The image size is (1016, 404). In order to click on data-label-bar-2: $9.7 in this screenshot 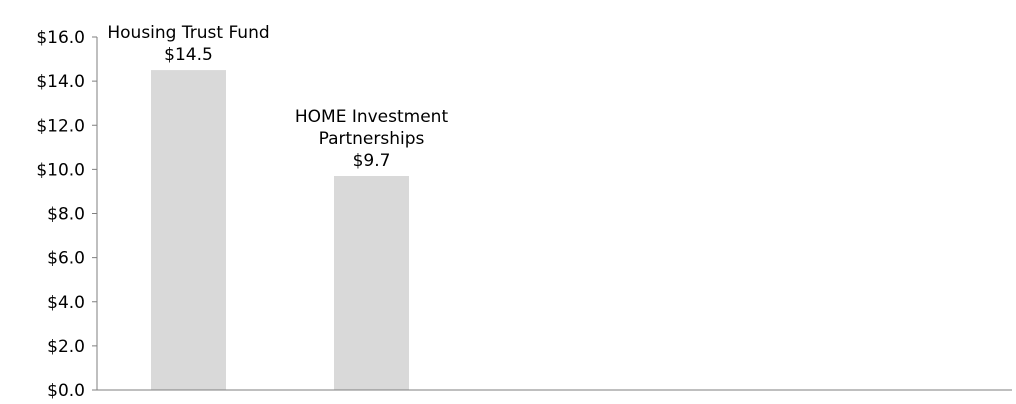, I will do `click(372, 161)`.